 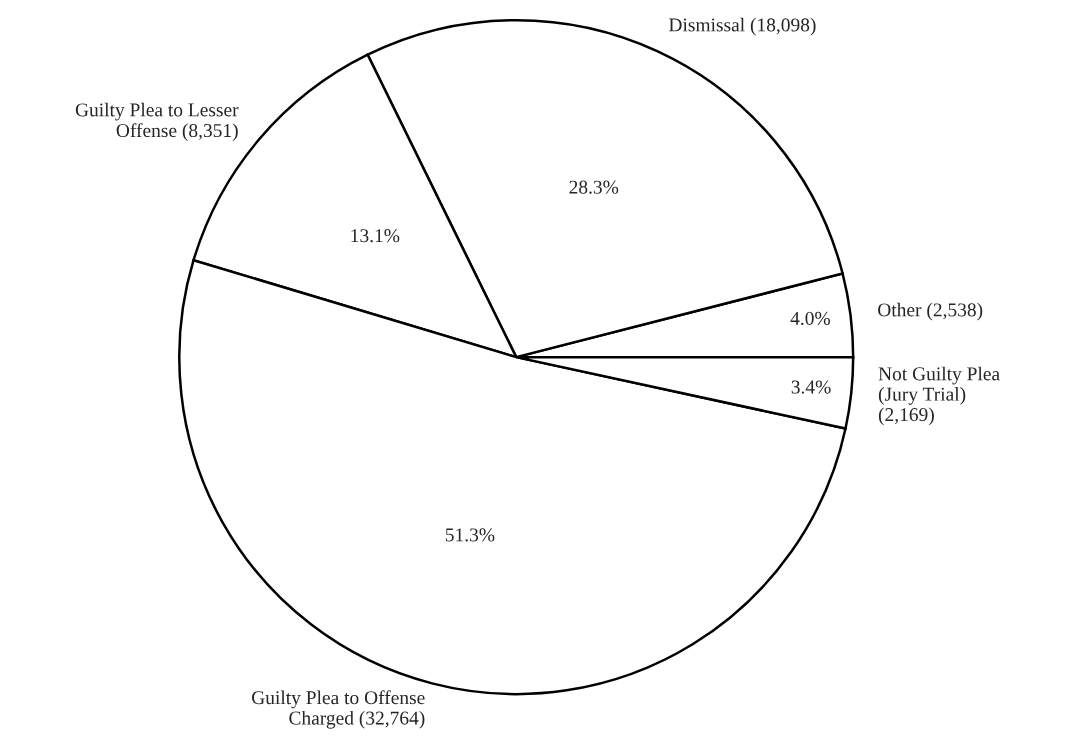 I want to click on data-label: 13.1%, so click(x=375, y=236).